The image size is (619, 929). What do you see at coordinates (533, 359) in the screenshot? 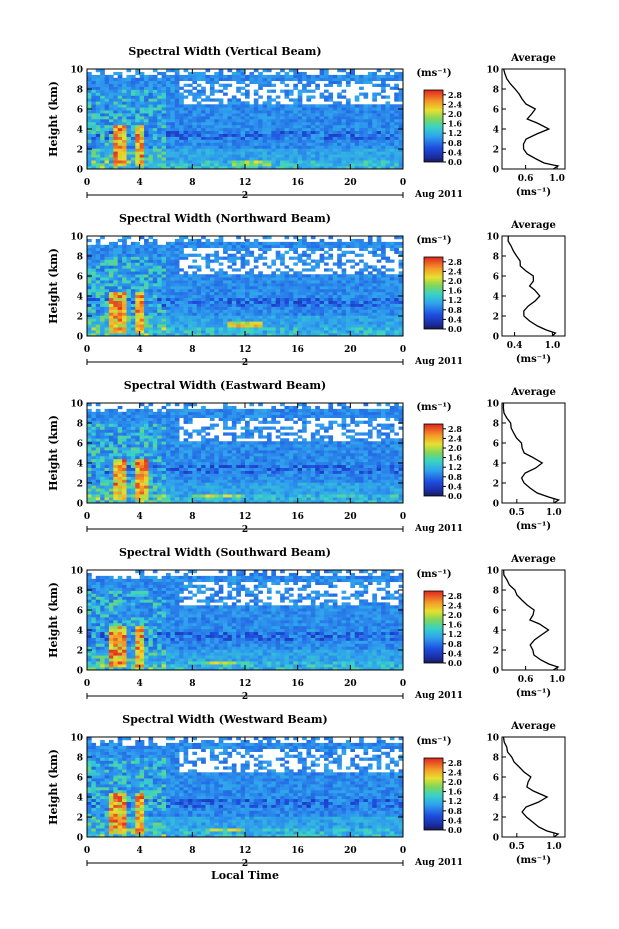
I see `average-xlabel: (ms⁻¹)` at bounding box center [533, 359].